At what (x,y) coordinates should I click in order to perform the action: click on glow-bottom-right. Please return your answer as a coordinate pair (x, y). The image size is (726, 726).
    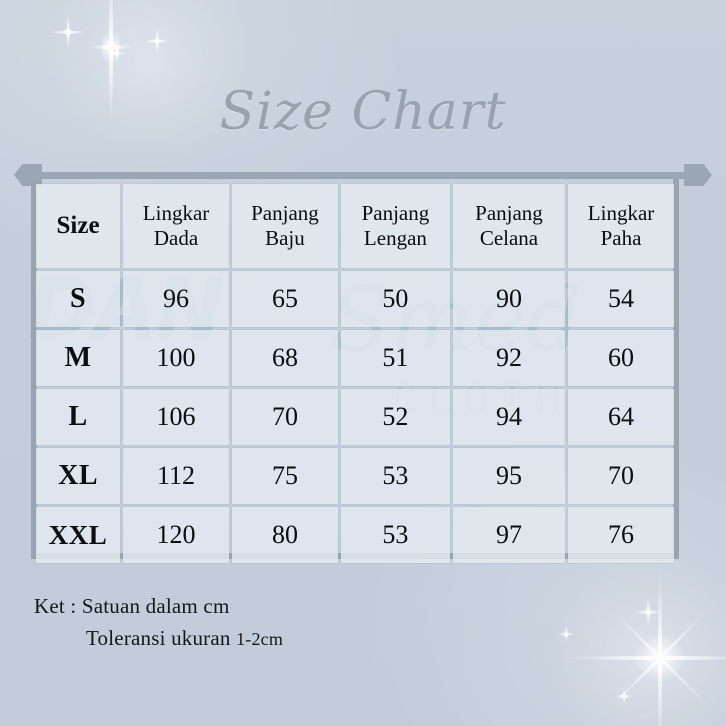
    Looking at the image, I should click on (633, 643).